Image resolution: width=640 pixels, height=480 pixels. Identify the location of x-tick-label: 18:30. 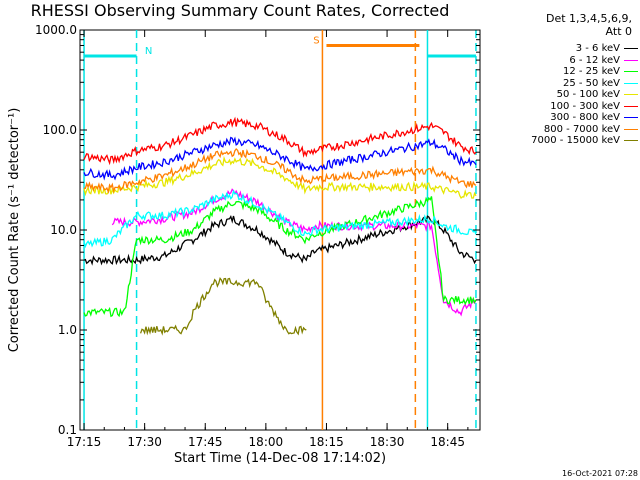
(387, 442).